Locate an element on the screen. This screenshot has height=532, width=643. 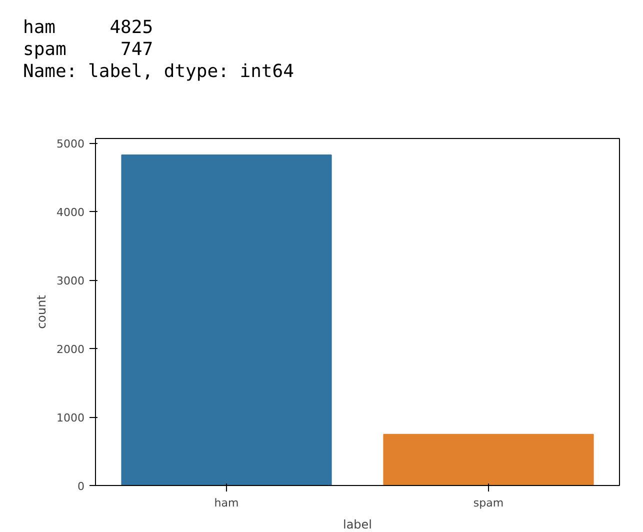
y-tick-label: 5000 is located at coordinates (70, 144).